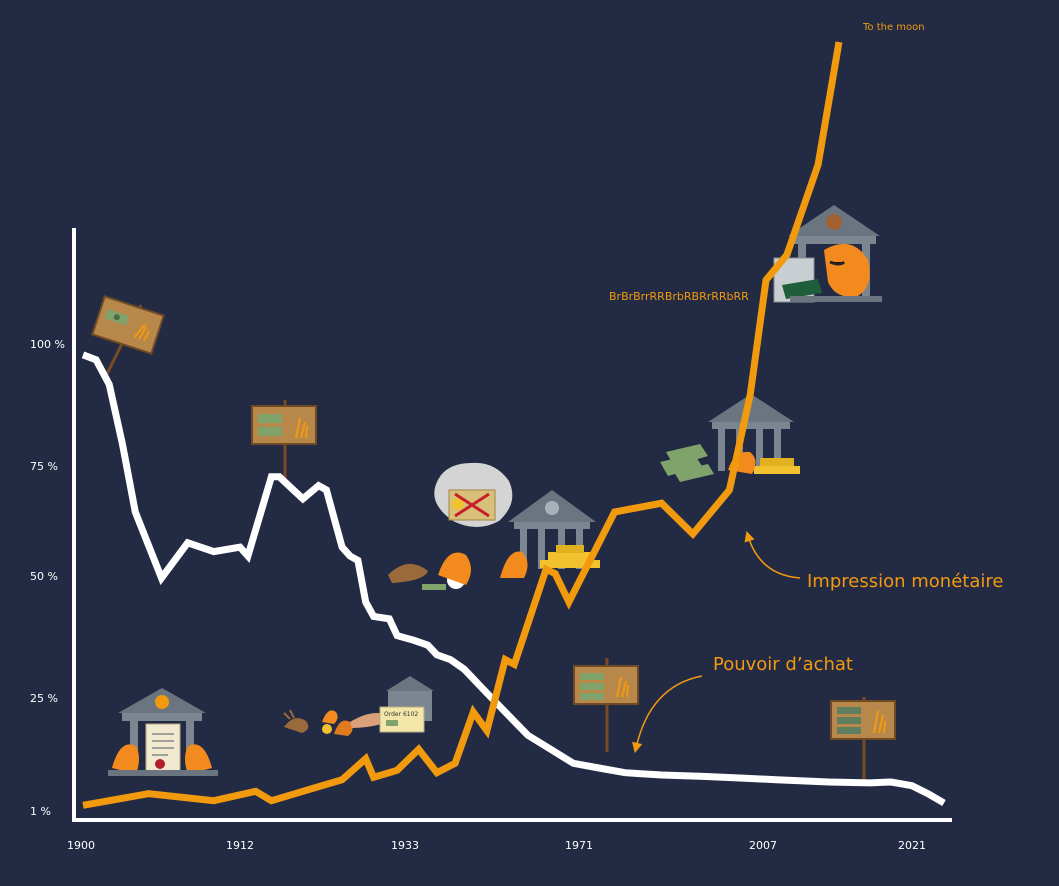  Describe the element at coordinates (40, 811) in the screenshot. I see `y-tick-label: 1 %` at that location.